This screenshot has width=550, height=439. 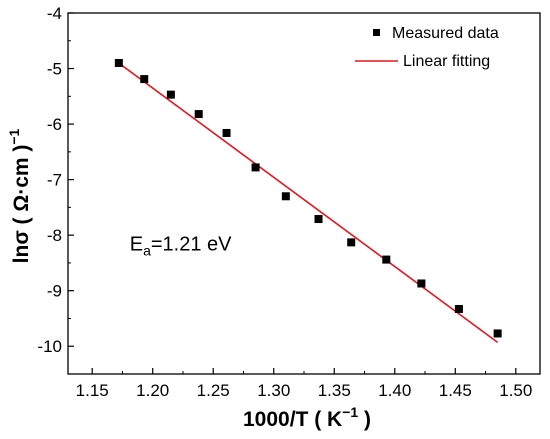 I want to click on x-axis-title: 1000/T ( K−1 ), so click(x=307, y=417).